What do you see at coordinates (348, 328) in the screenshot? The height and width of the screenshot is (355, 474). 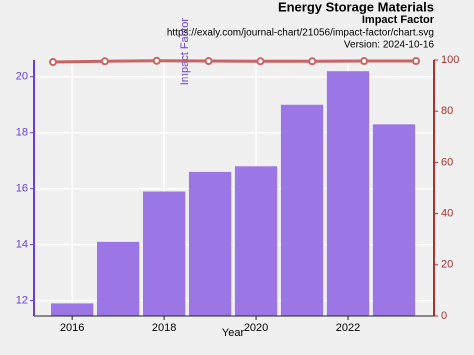 I see `x-tick-label: 2022` at bounding box center [348, 328].